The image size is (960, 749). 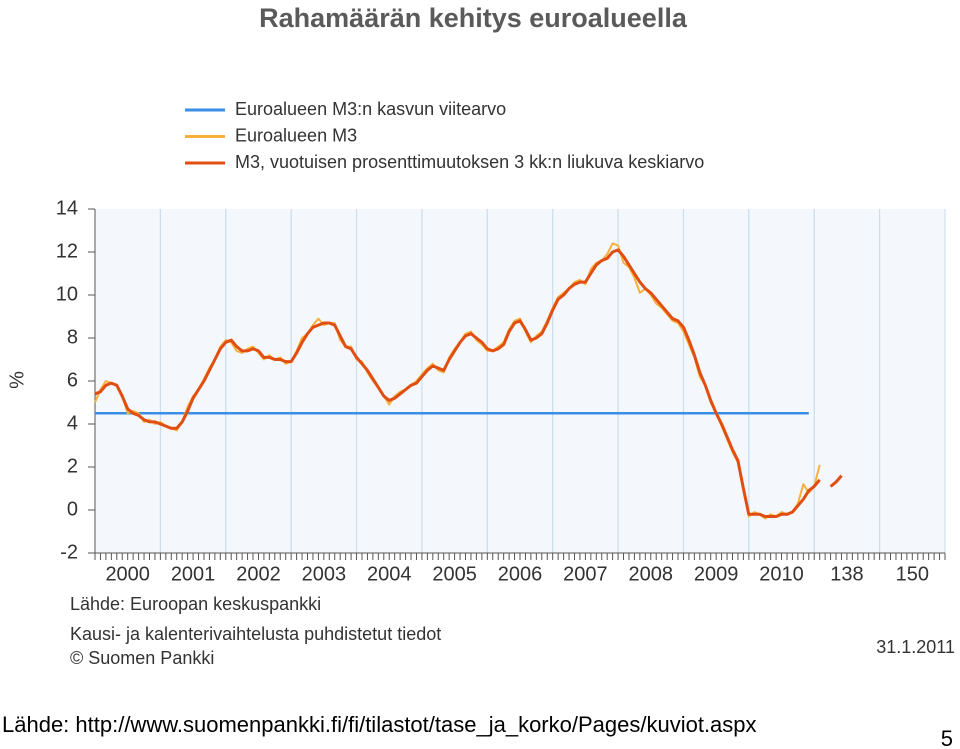 I want to click on y-axis-label: %, so click(x=17, y=380).